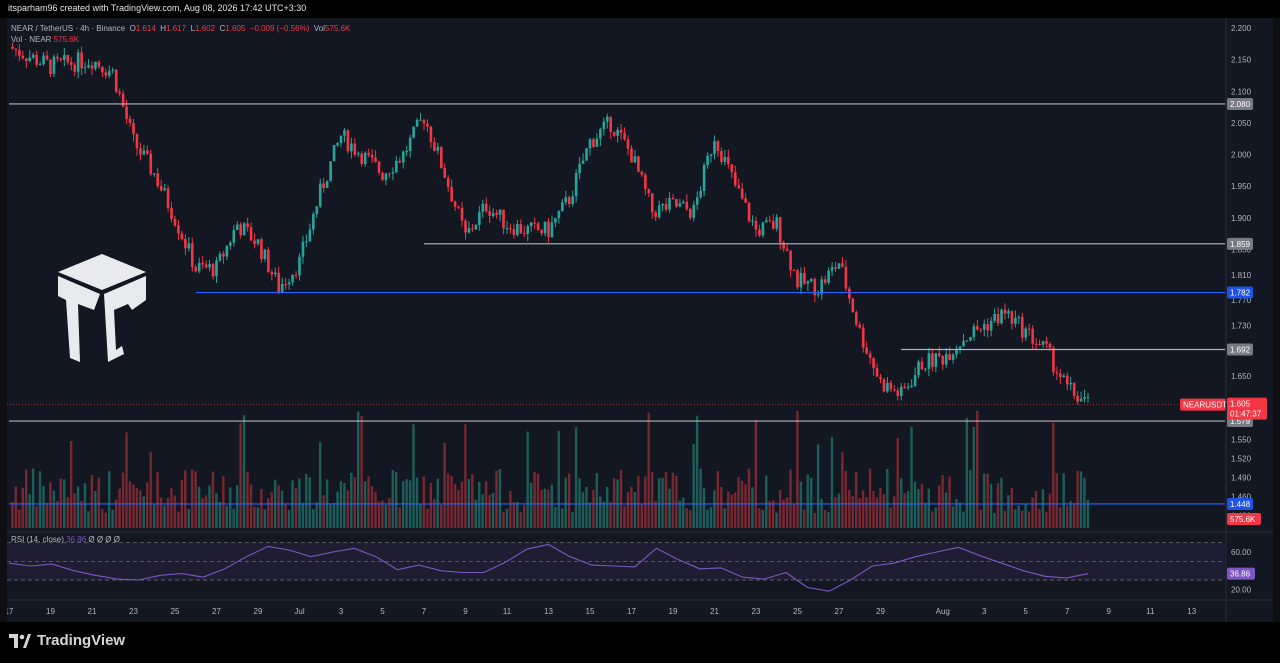 The height and width of the screenshot is (663, 1280). Describe the element at coordinates (1109, 611) in the screenshot. I see `time-axis-tick: 9` at that location.